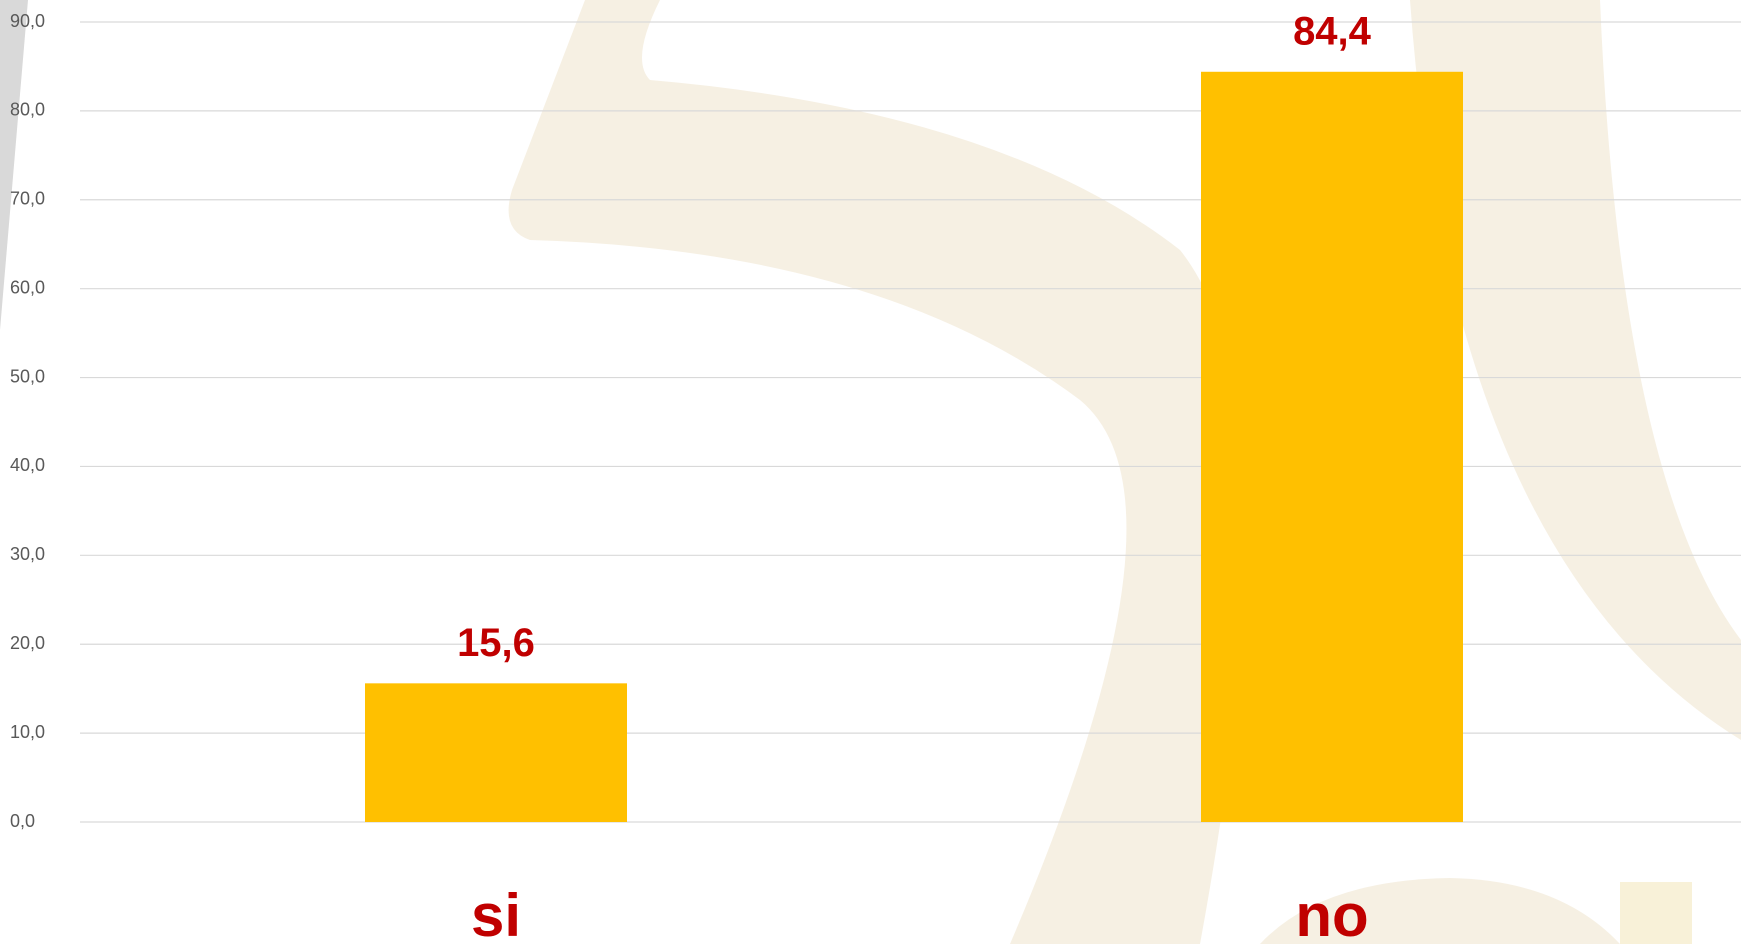 This screenshot has height=944, width=1741. Describe the element at coordinates (27, 199) in the screenshot. I see `y-tick-label: 70,0` at that location.